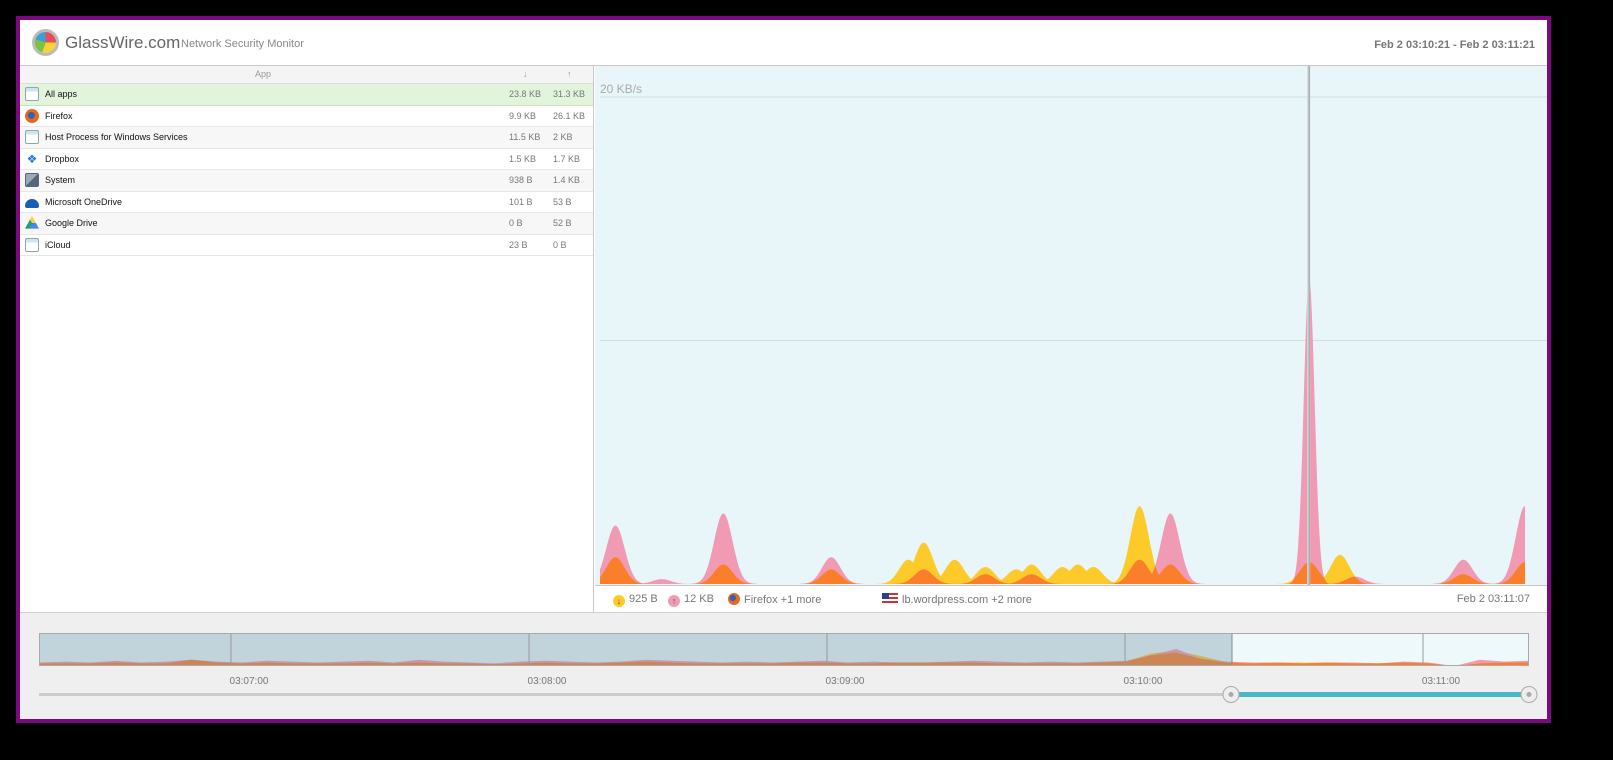 The width and height of the screenshot is (1613, 760). Describe the element at coordinates (643, 599) in the screenshot. I see `download-value: 925 B` at that location.